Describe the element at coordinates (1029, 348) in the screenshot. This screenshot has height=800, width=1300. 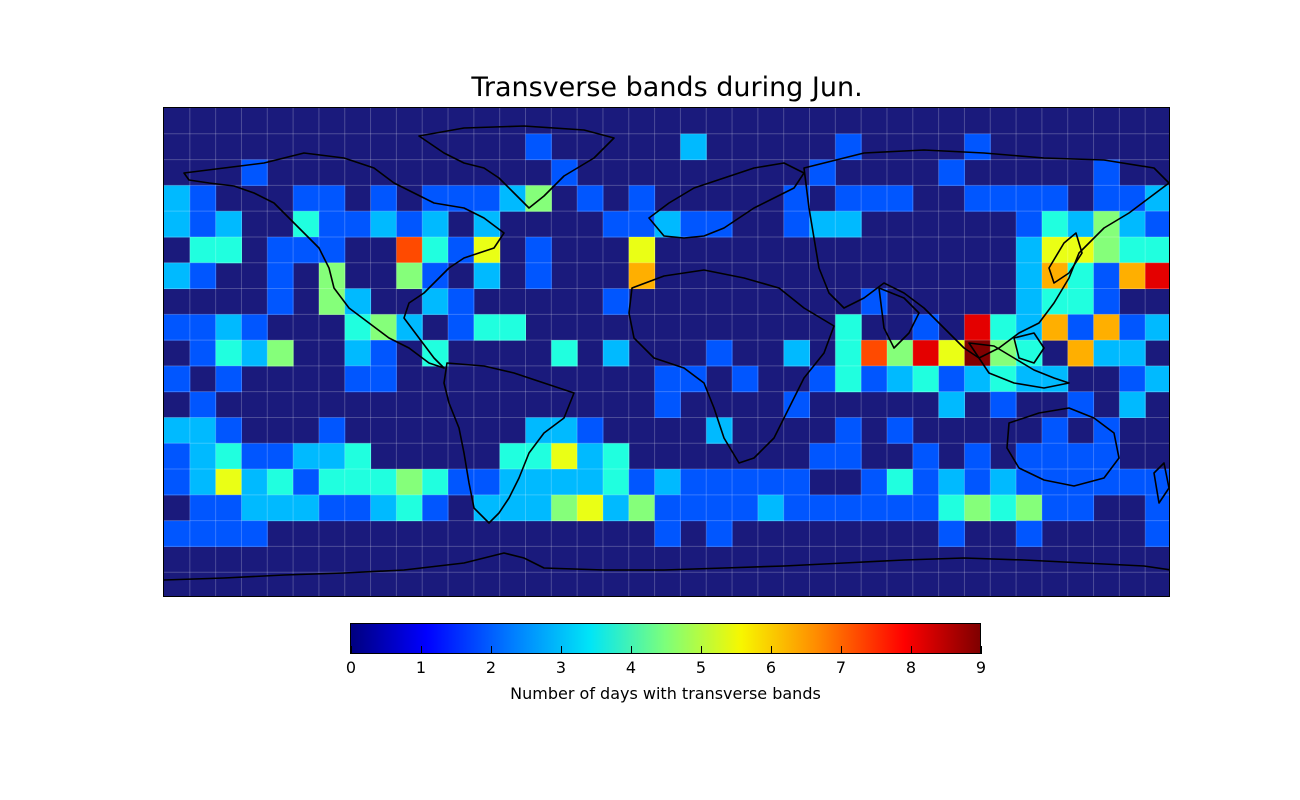
I see `coastline-borneo` at that location.